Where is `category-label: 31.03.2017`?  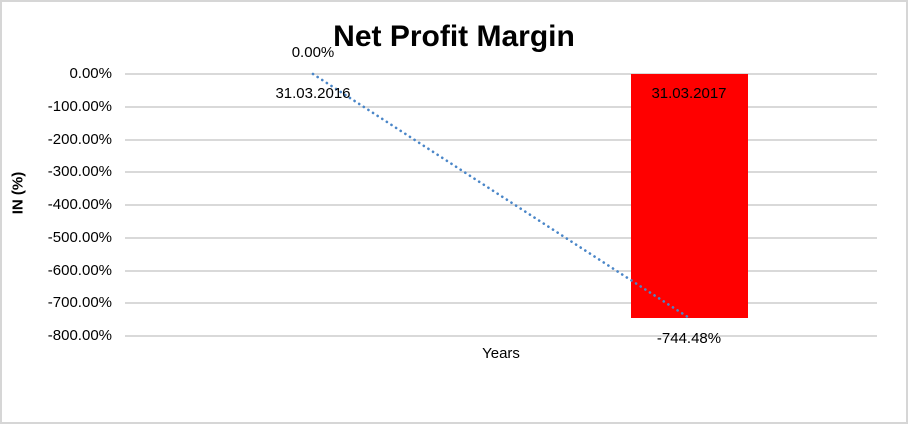 category-label: 31.03.2017 is located at coordinates (689, 93).